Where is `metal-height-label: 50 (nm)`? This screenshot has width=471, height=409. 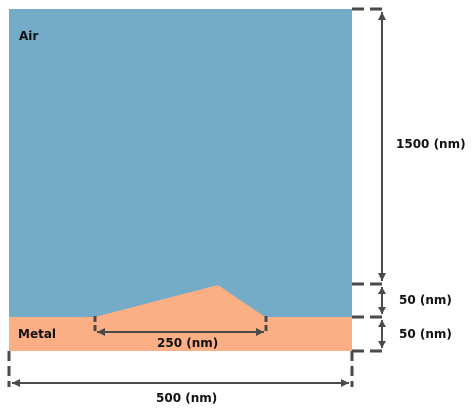
metal-height-label: 50 (nm) is located at coordinates (425, 334).